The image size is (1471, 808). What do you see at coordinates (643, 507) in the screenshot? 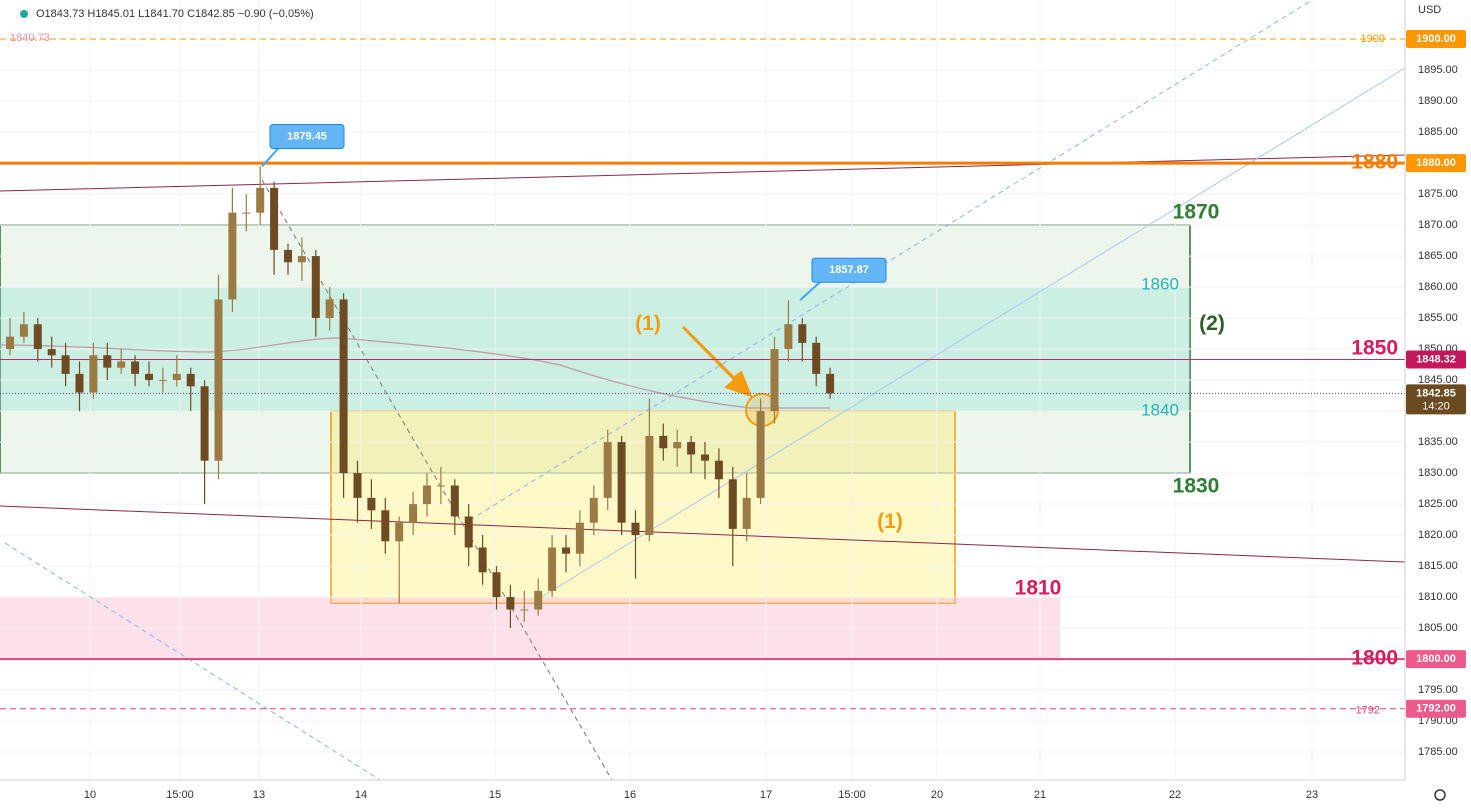
I see `zone` at bounding box center [643, 507].